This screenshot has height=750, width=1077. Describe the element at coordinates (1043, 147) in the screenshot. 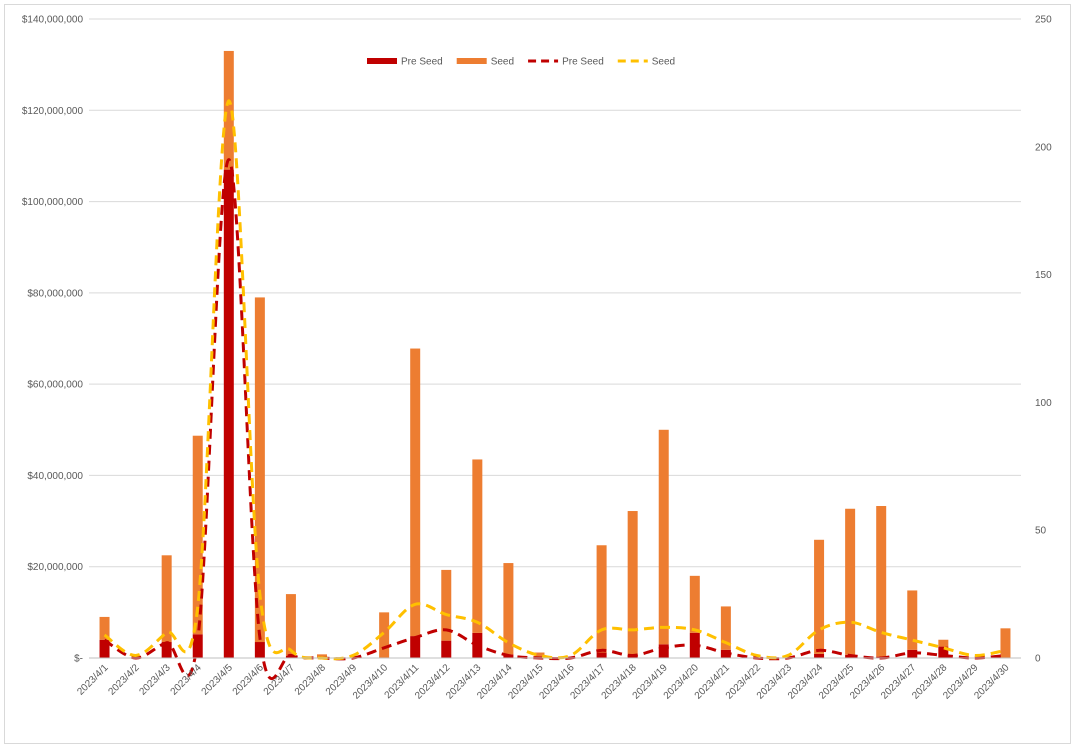

I see `y-right-tick-label: 200` at that location.